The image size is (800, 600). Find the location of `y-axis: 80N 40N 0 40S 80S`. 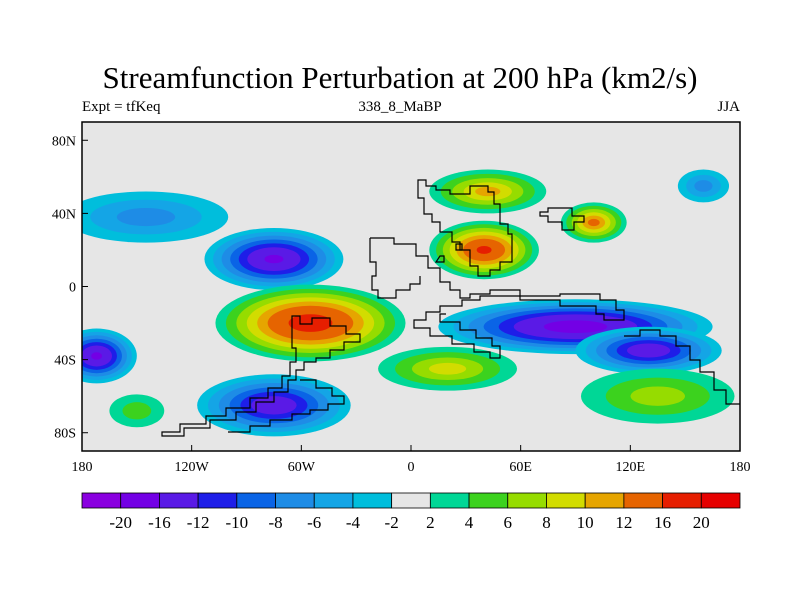

y-axis: 80N 40N 0 40S 80S is located at coordinates (70, 288).